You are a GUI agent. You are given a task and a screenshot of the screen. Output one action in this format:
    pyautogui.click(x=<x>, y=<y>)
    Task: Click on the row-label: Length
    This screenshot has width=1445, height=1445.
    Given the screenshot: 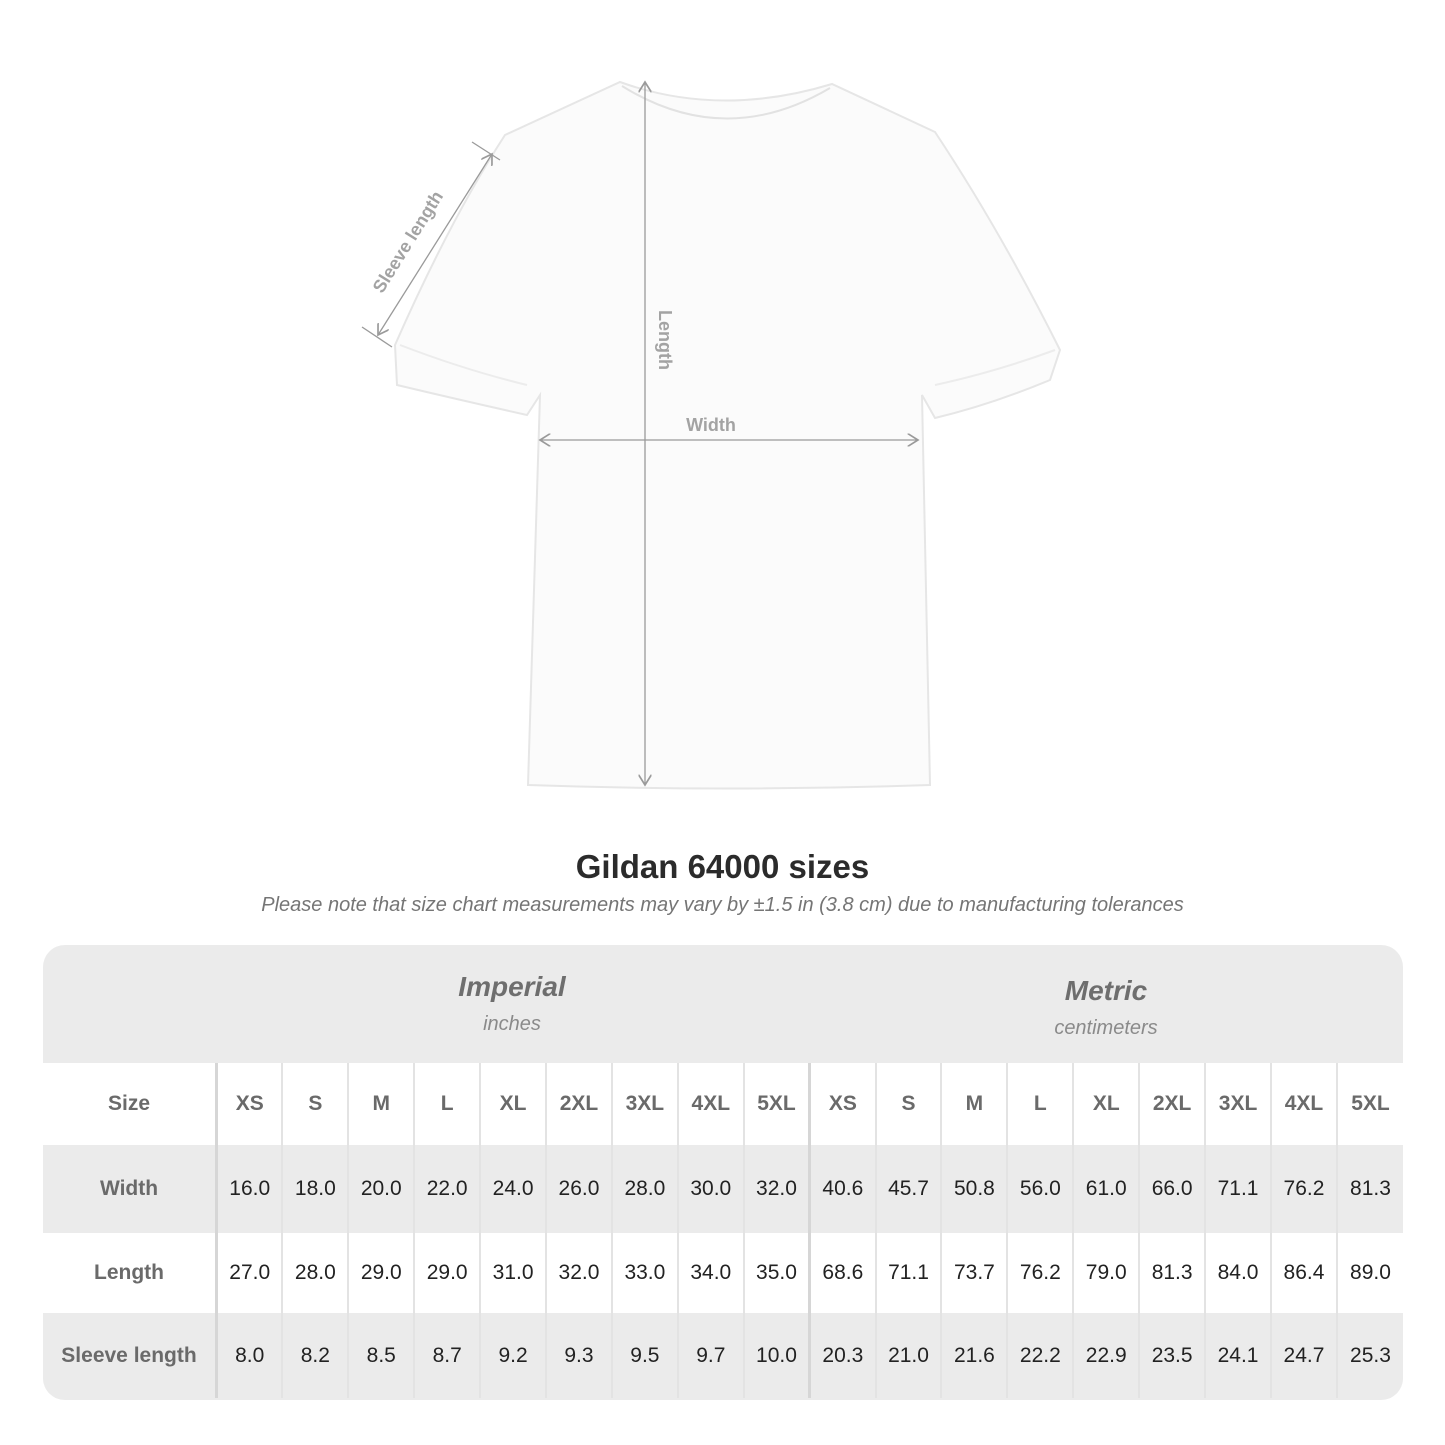 What is the action you would take?
    pyautogui.click(x=130, y=1273)
    